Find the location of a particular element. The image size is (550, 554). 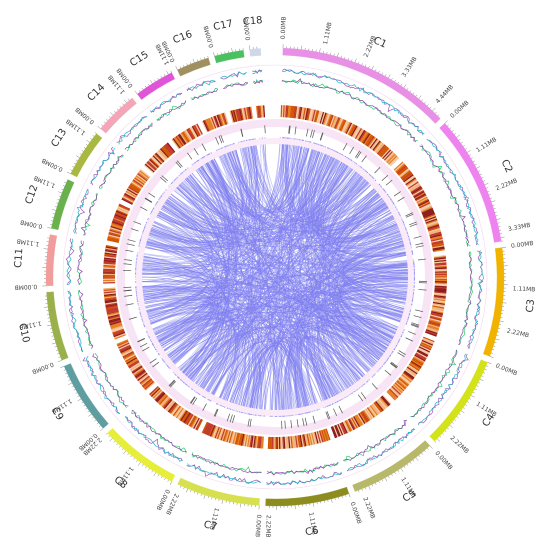

chromosome-label-c17: C17 is located at coordinates (223, 25).